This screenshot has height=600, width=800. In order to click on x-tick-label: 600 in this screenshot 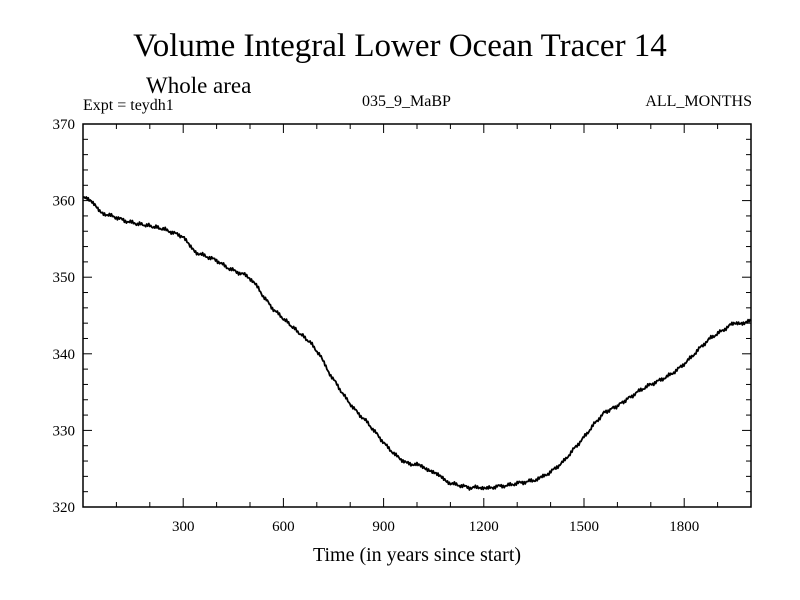, I will do `click(283, 527)`.